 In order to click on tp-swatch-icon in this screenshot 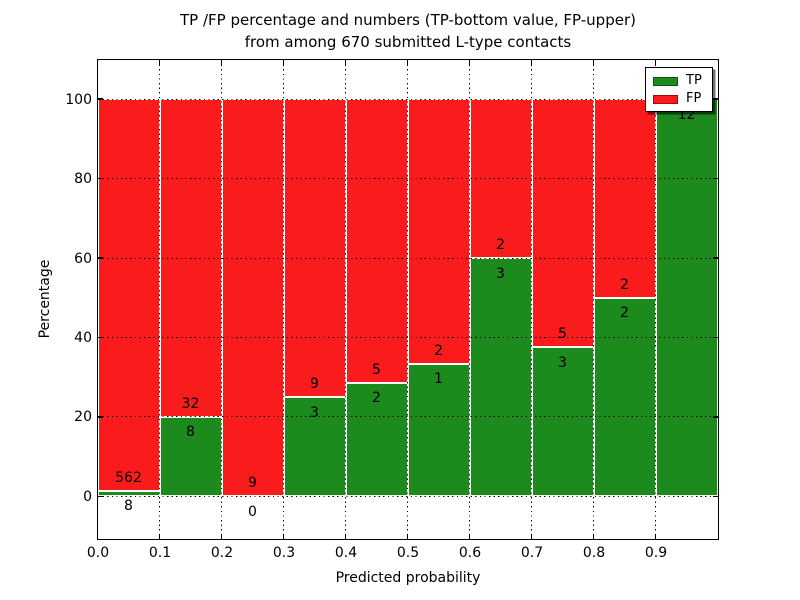, I will do `click(665, 81)`.